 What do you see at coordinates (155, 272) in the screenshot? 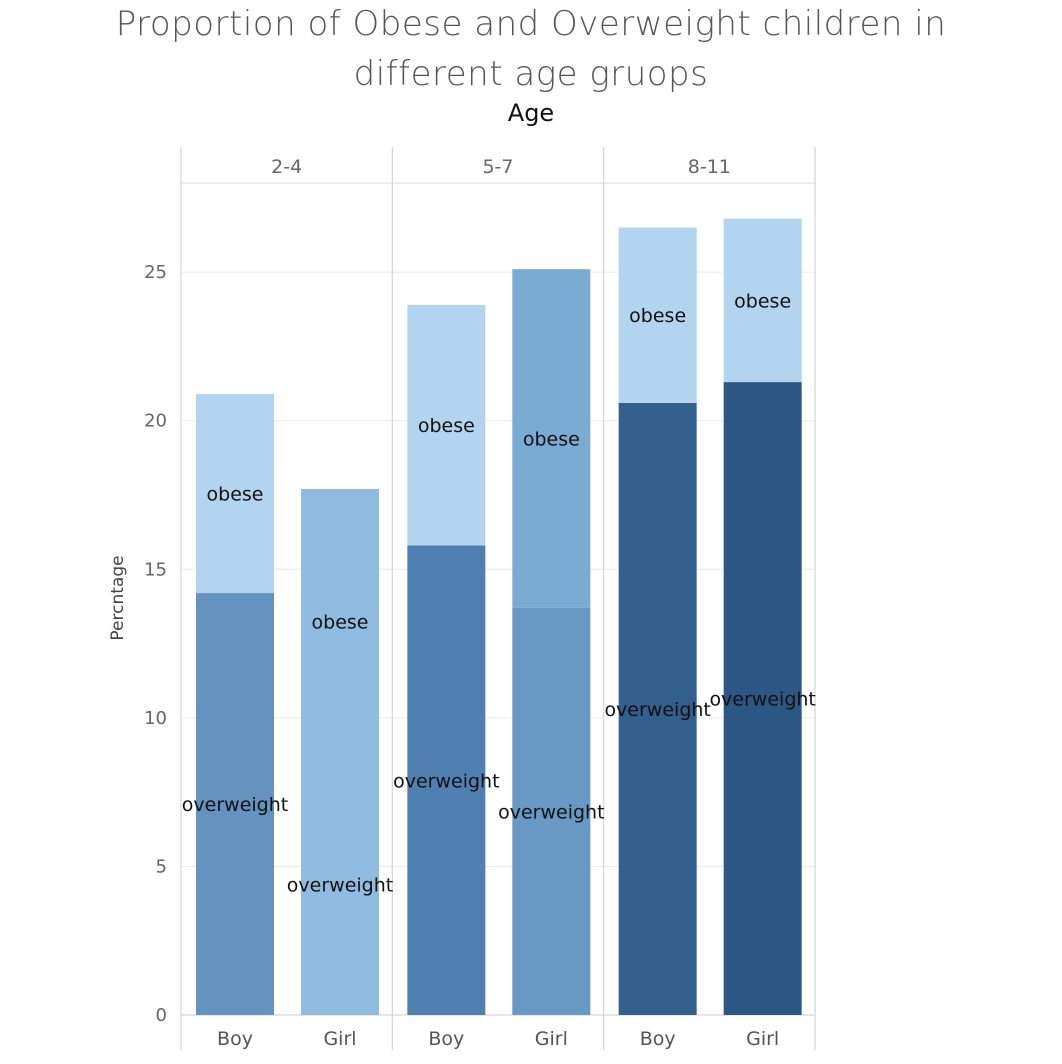
I see `y-tick-label: 25` at bounding box center [155, 272].